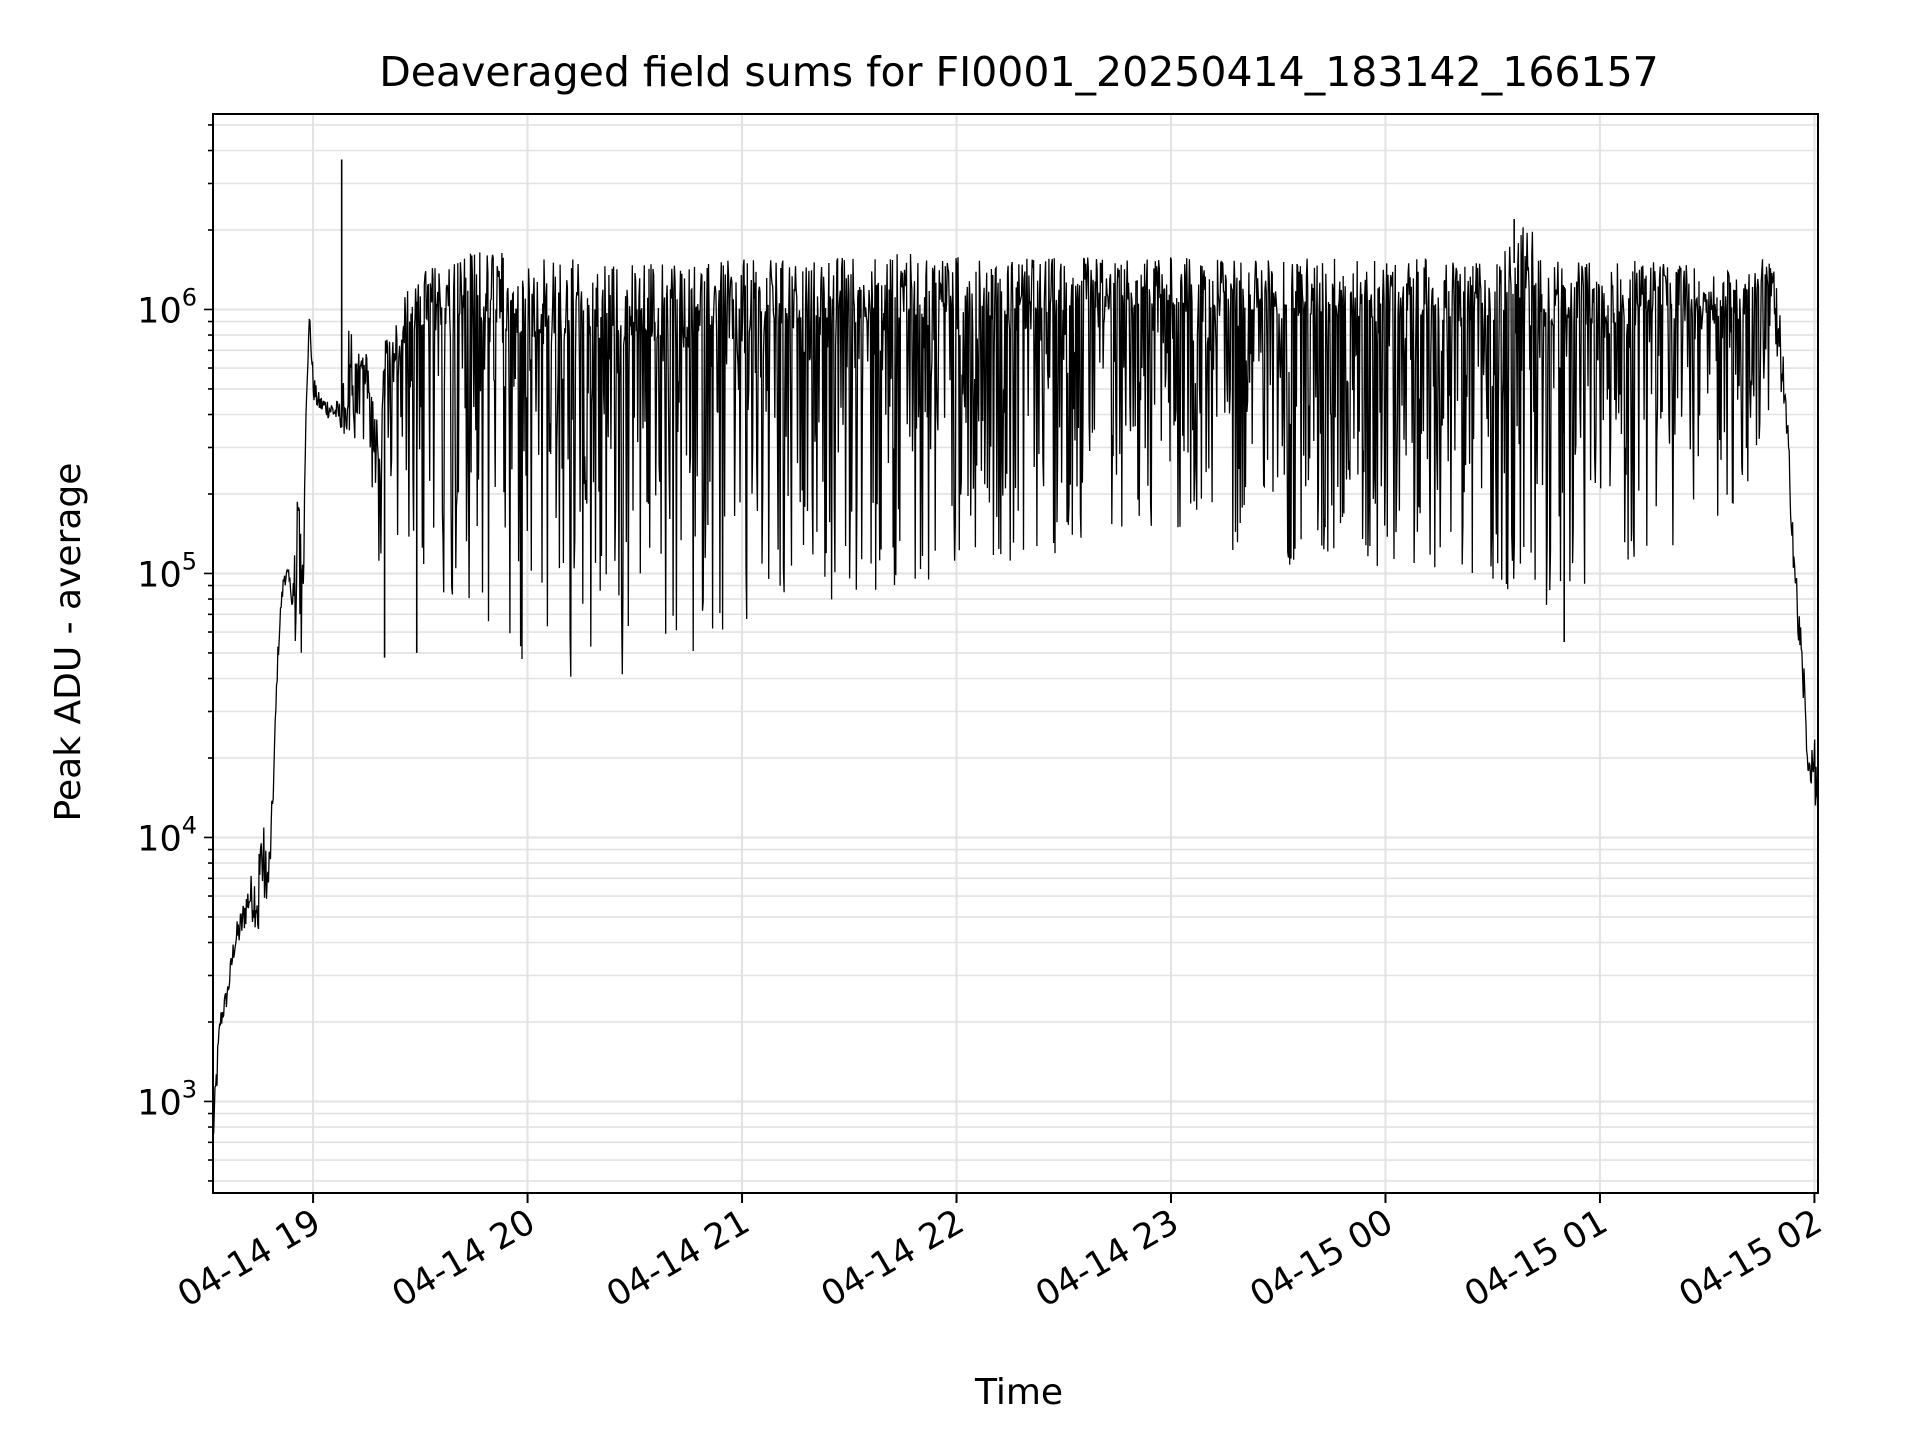  Describe the element at coordinates (1107, 1258) in the screenshot. I see `x-tick-label: 04-14 23` at that location.